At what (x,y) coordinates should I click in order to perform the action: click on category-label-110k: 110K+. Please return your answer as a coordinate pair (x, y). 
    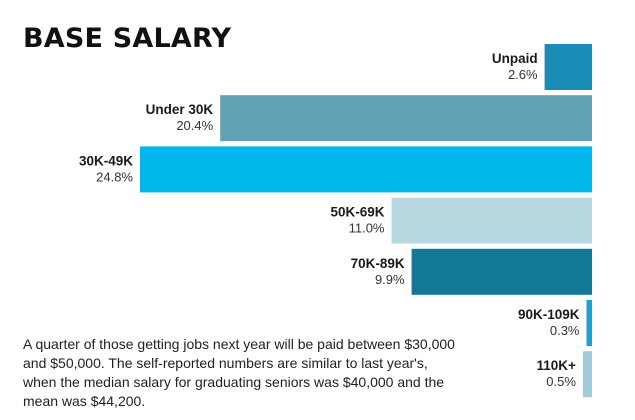
    Looking at the image, I should click on (556, 365).